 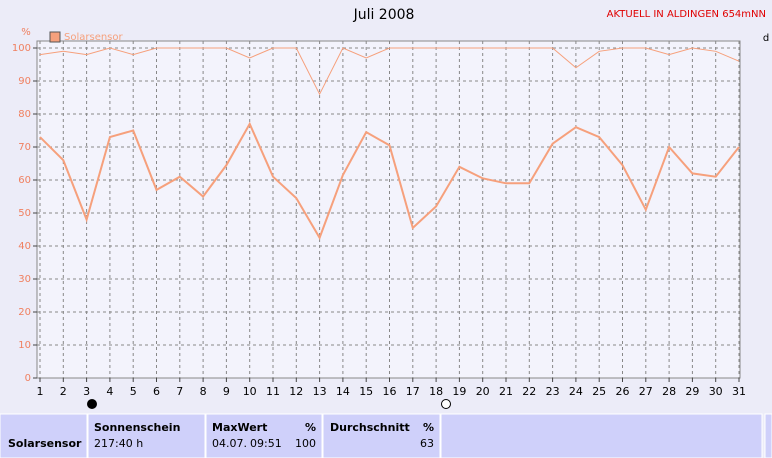 What do you see at coordinates (24, 213) in the screenshot?
I see `y-tick-label: 50` at bounding box center [24, 213].